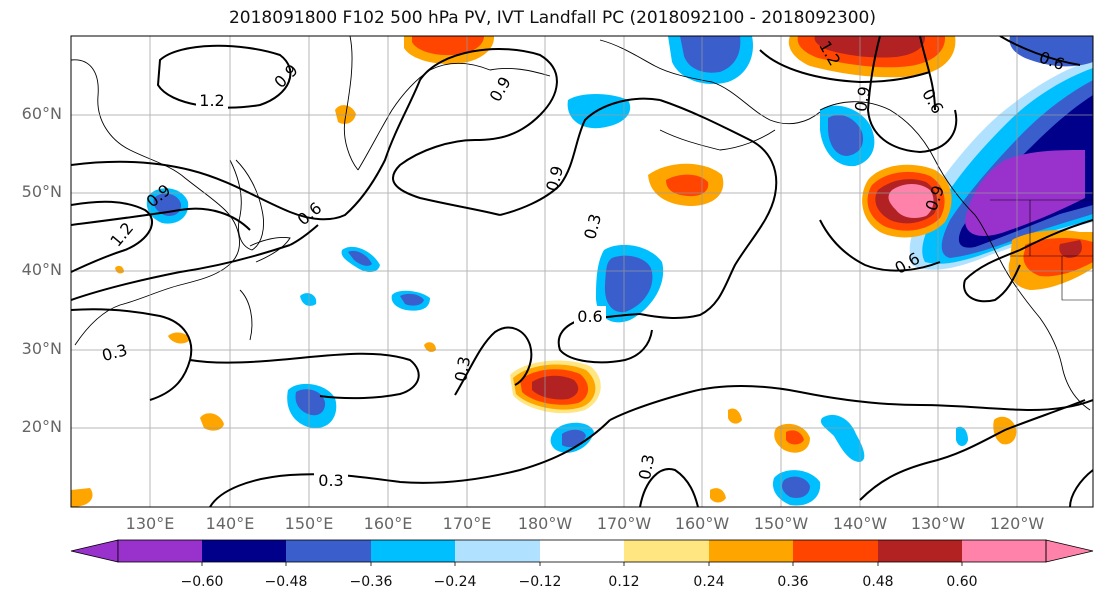  I want to click on colorbar-tick-label: −0.24, so click(455, 582).